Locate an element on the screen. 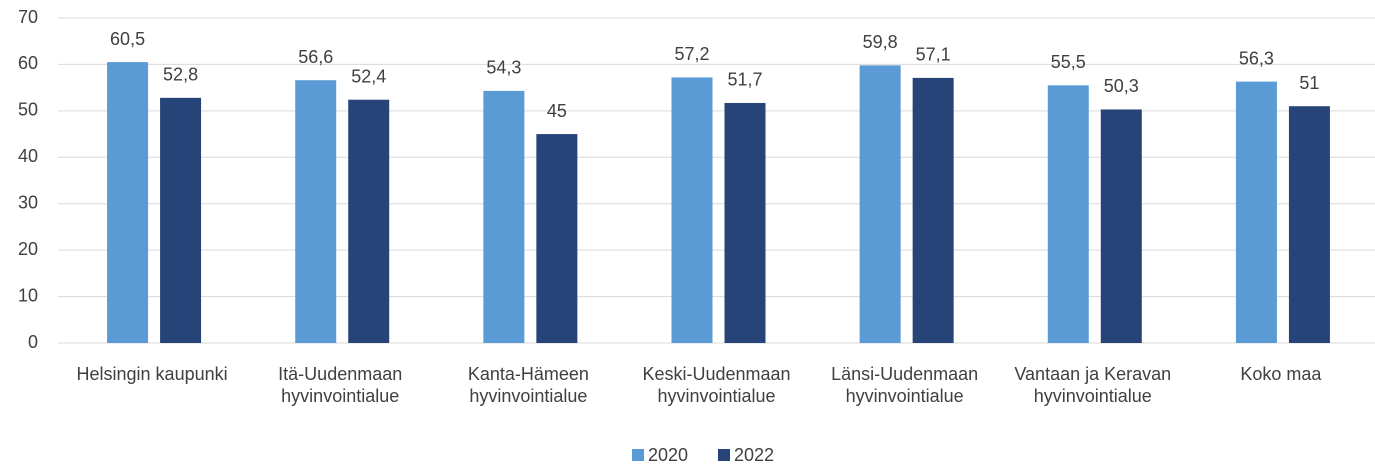 This screenshot has width=1375, height=469. y-tick-label: 70 is located at coordinates (28, 17).